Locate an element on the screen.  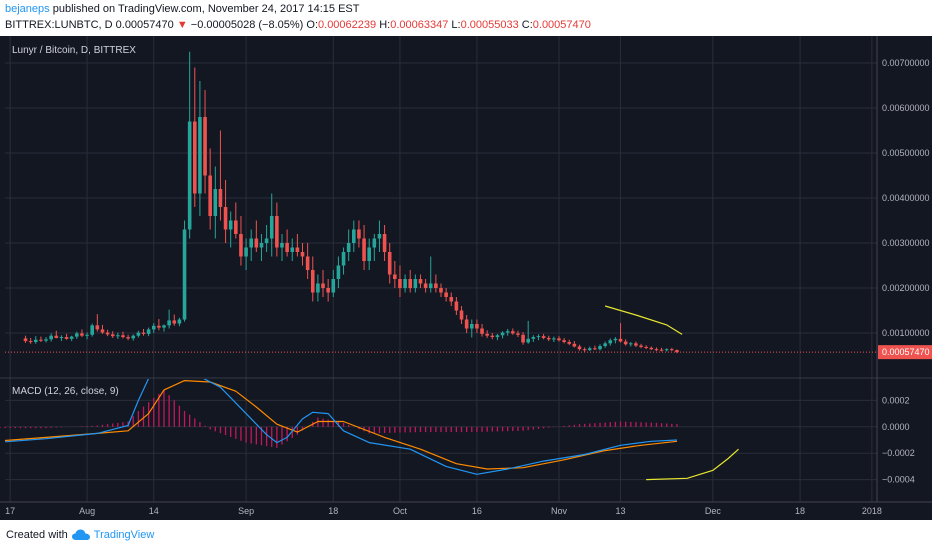
macd-annotation-curve is located at coordinates (692, 464).